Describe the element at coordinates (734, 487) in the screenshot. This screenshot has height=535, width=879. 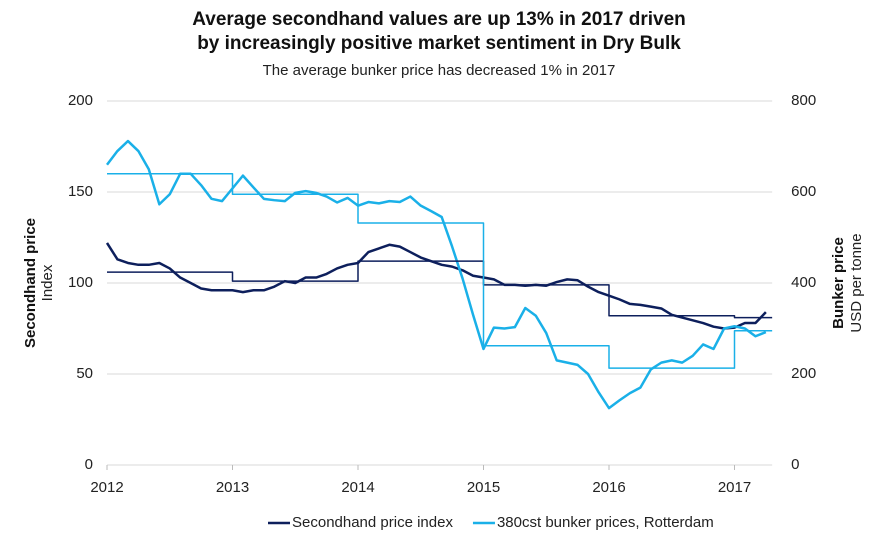
I see `x-tick-label: 2017` at that location.